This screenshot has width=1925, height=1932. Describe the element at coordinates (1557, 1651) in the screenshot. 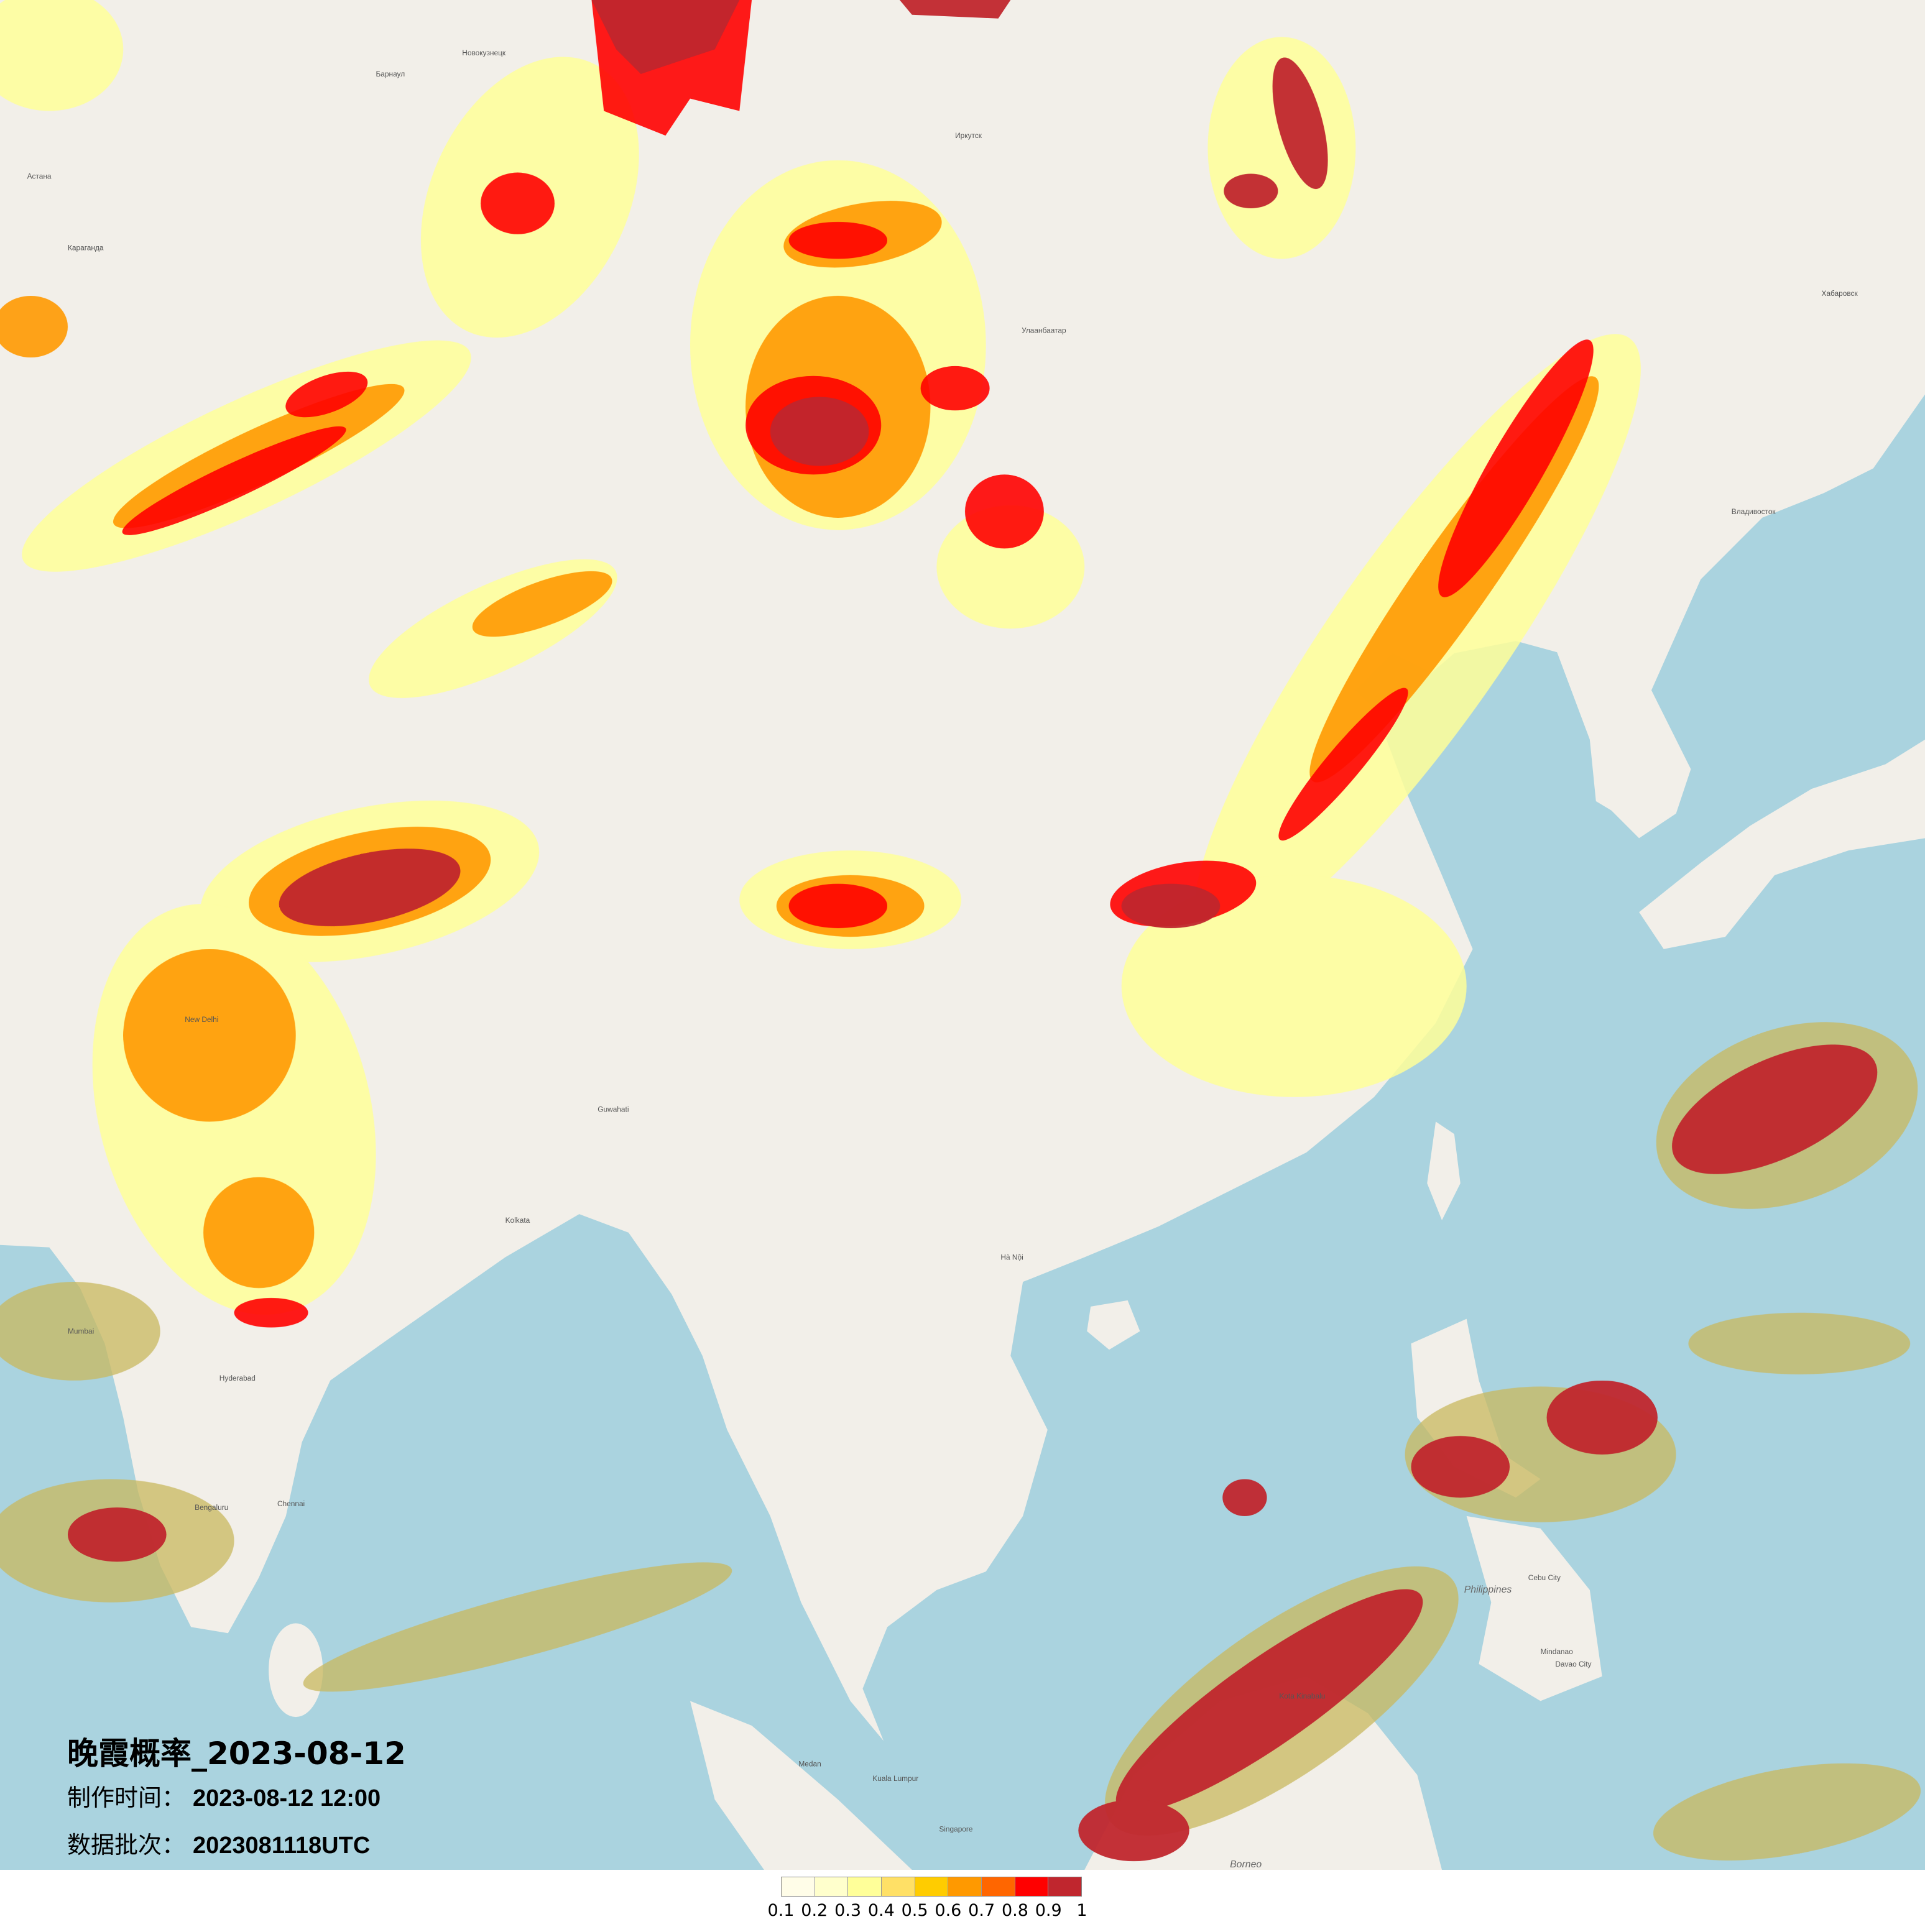

I see `place-label: Mindanao` at that location.